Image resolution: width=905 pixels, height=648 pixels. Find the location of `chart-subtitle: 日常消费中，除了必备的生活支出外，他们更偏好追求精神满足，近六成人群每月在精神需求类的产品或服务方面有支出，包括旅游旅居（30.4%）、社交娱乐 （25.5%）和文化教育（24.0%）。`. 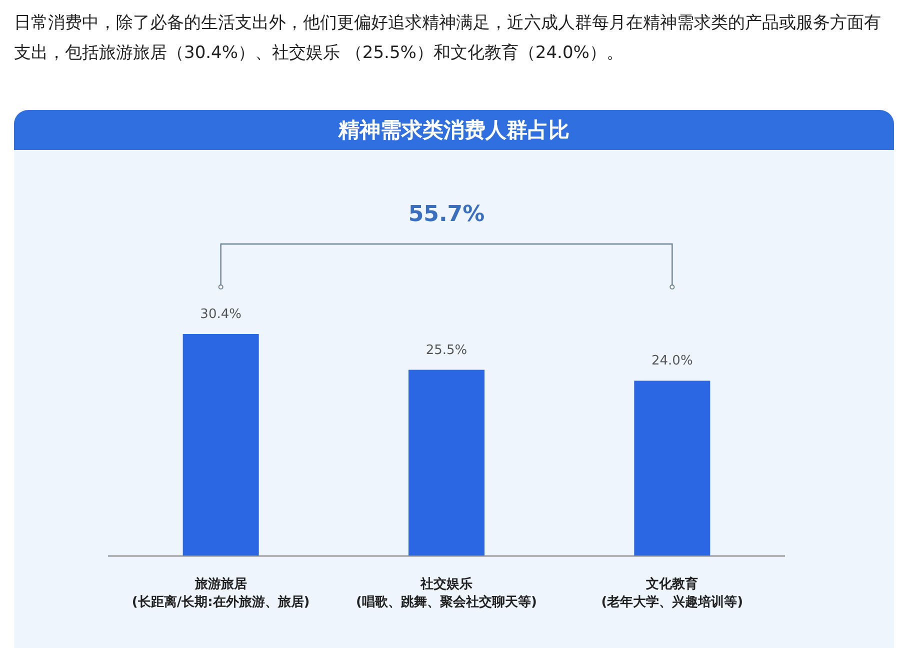

chart-subtitle: 日常消费中，除了必备的生活支出外，他们更偏好追求精神满足，近六成人群每月在精神需求类的产品或服务方面有支出，包括旅游旅居（30.4%）、社交娱乐 （25.5%）和文化教育（24.0%）。 is located at coordinates (448, 38).